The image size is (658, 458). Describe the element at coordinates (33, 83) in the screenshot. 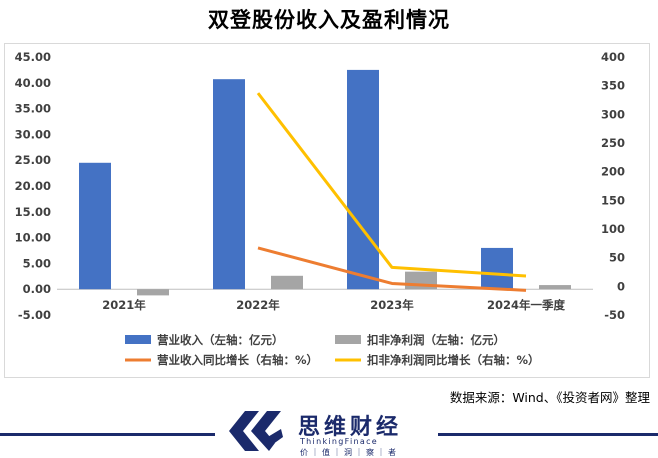

I see `left-tick-label: 40.00` at that location.